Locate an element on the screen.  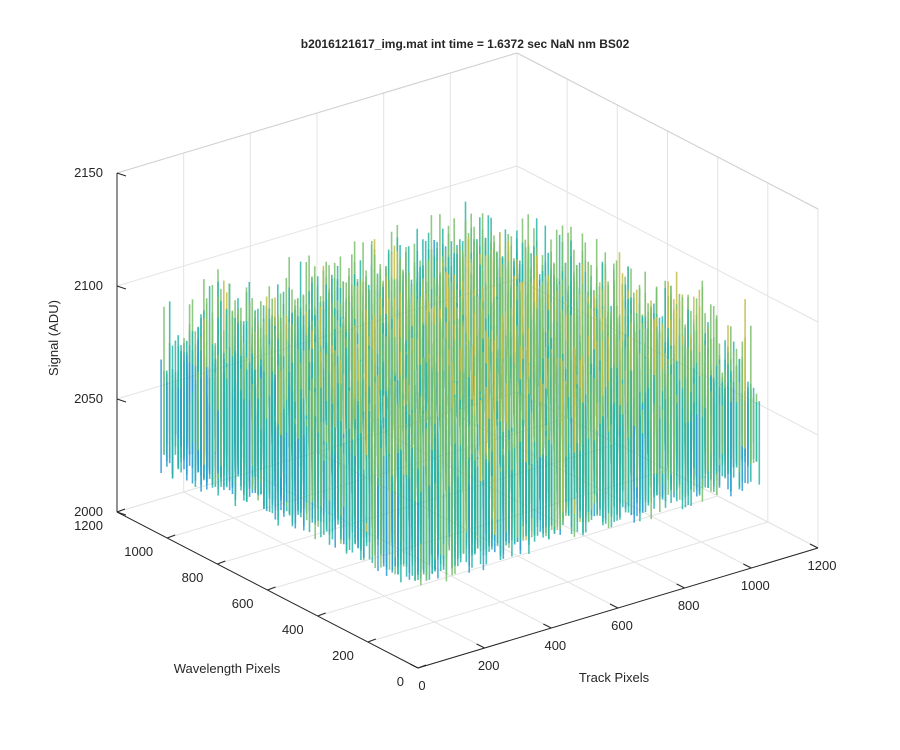
back-wall-grid-line is located at coordinates (317, 226).